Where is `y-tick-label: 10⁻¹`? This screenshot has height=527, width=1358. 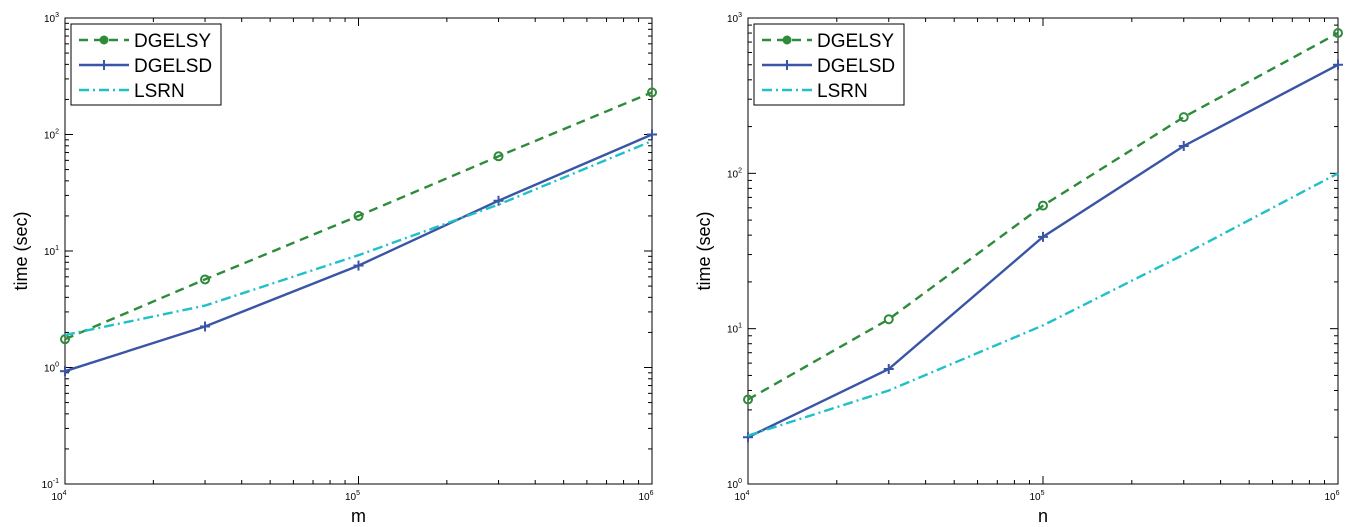 y-tick-label: 10⁻¹ is located at coordinates (50, 484).